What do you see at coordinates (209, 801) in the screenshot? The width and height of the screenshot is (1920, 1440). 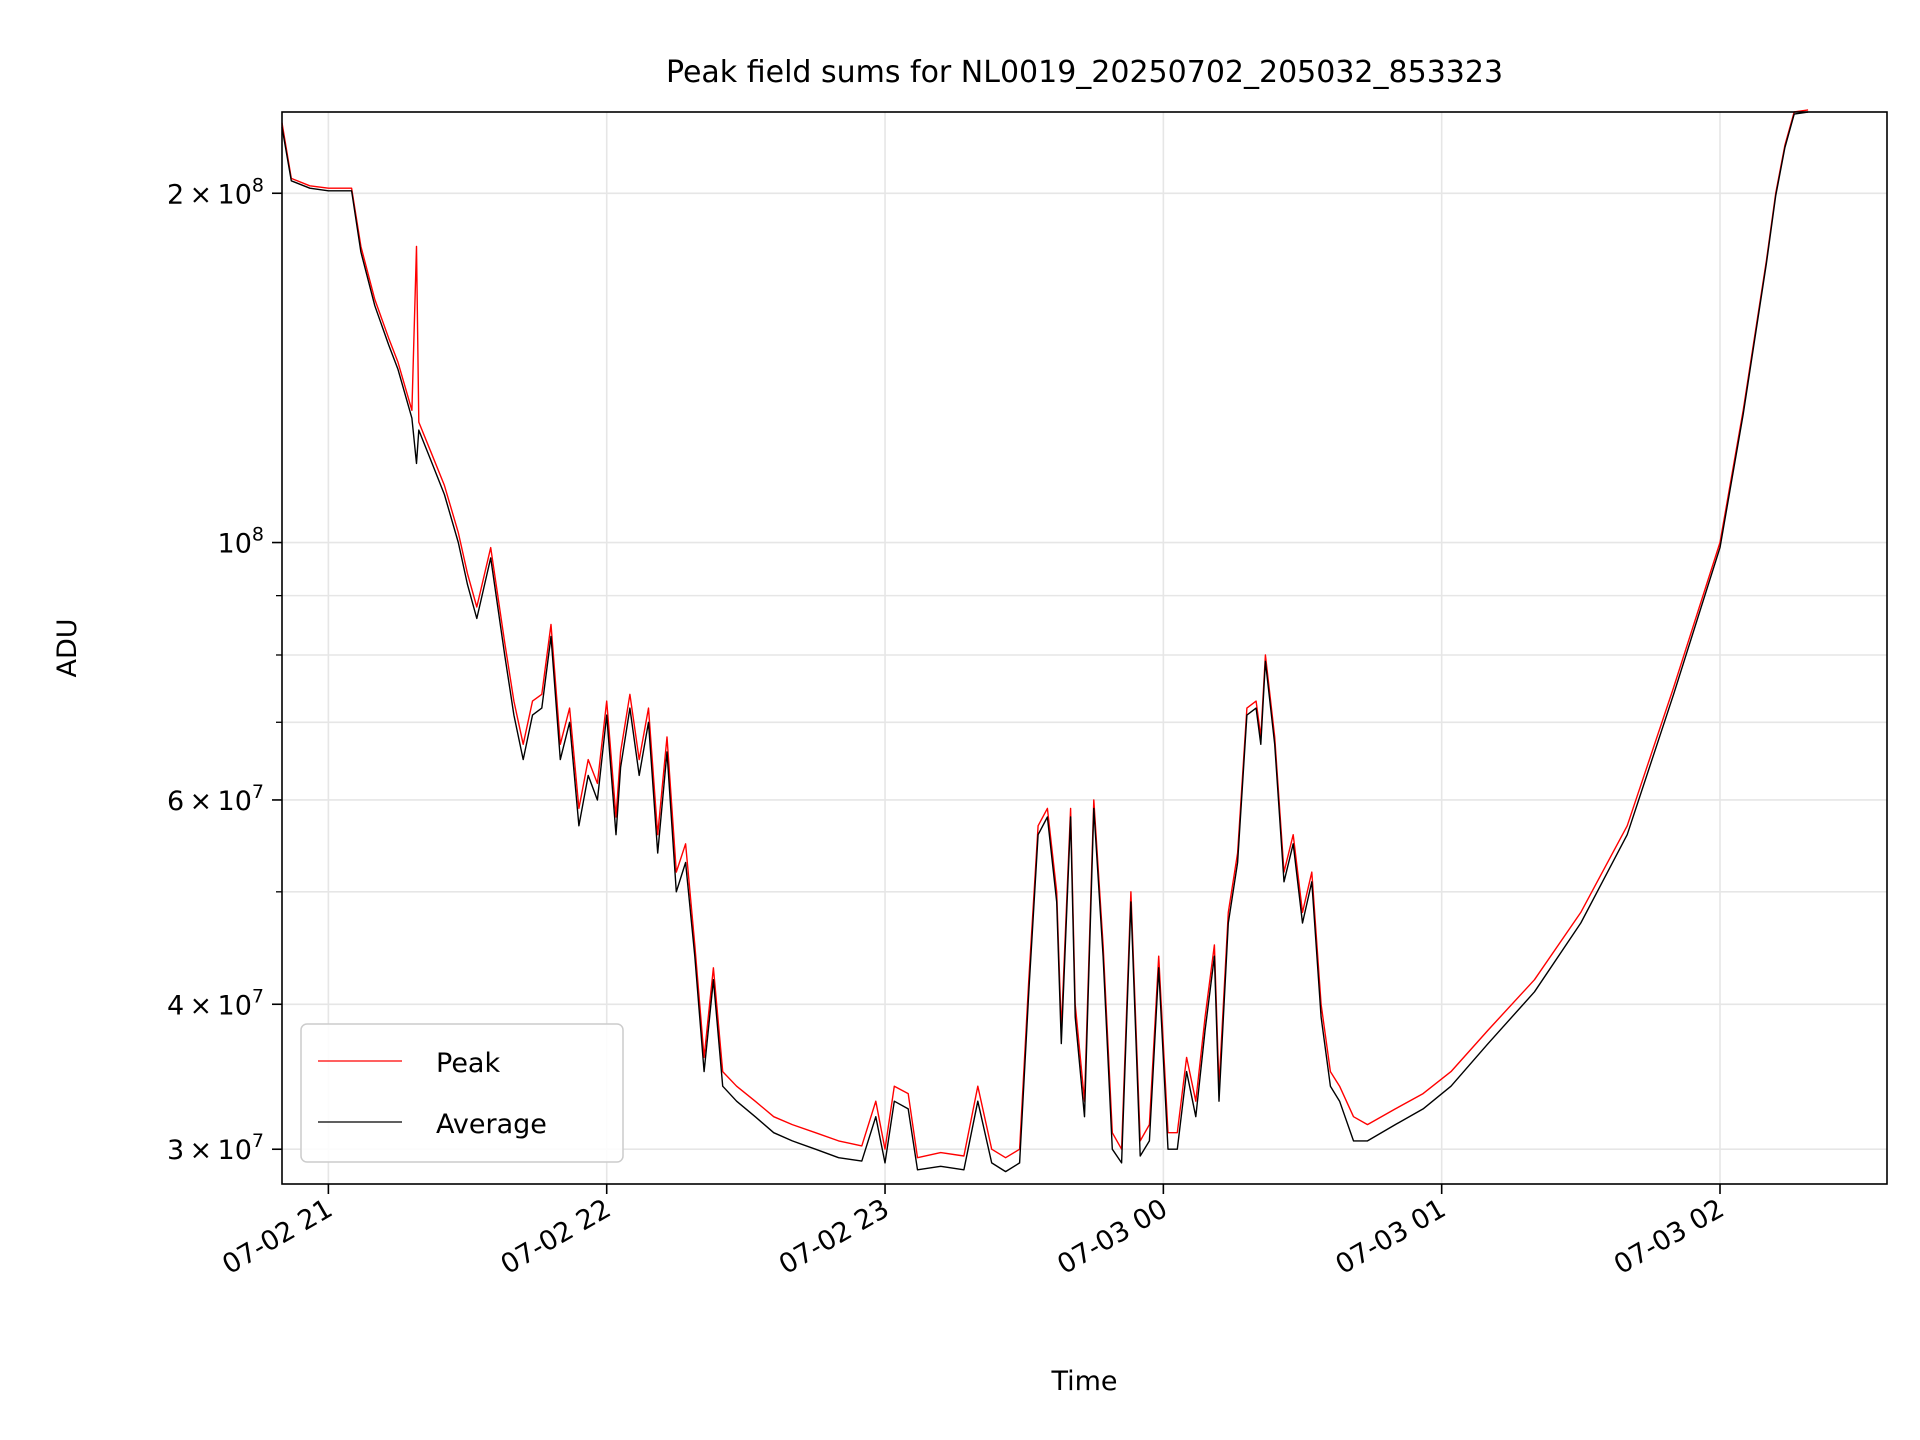 I see `y-tick-base: 6 × 10` at bounding box center [209, 801].